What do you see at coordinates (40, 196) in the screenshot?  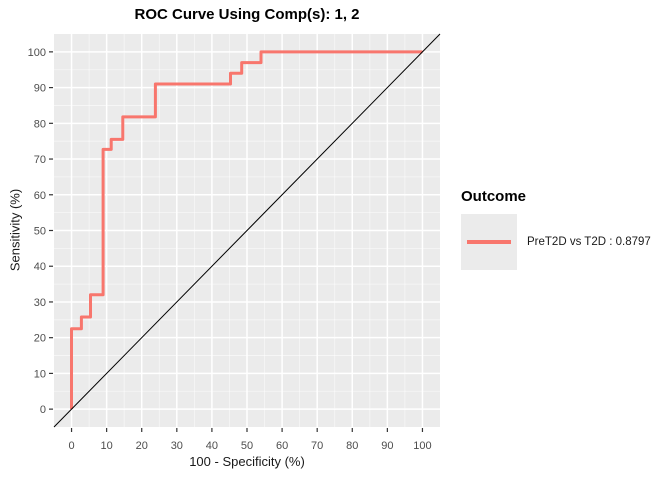 I see `y-tick-label: 60` at bounding box center [40, 196].